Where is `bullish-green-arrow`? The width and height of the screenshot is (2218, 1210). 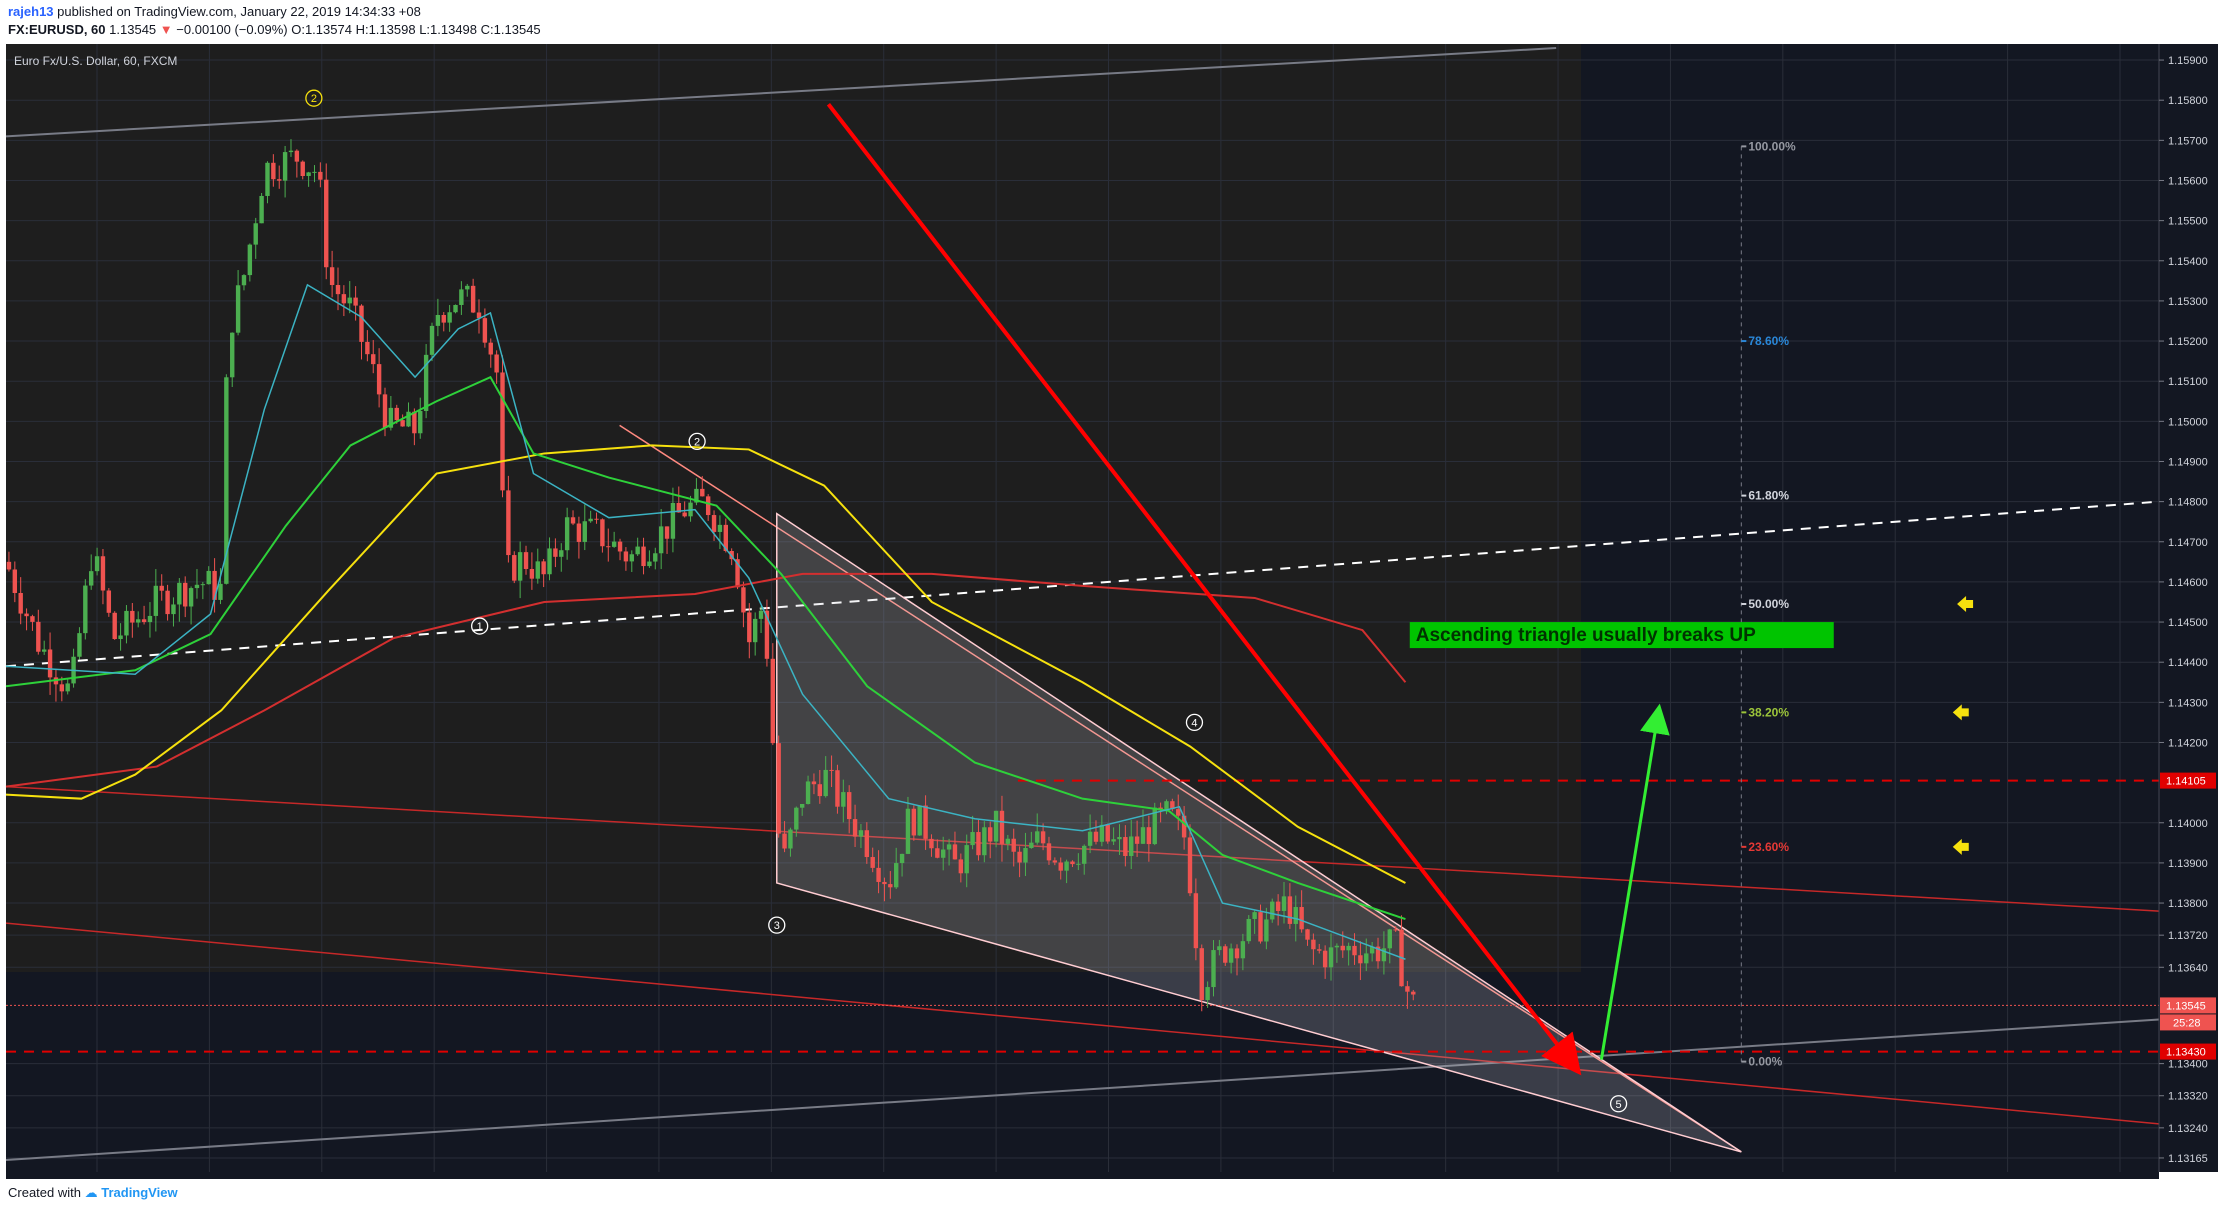
bullish-green-arrow is located at coordinates (1634, 881).